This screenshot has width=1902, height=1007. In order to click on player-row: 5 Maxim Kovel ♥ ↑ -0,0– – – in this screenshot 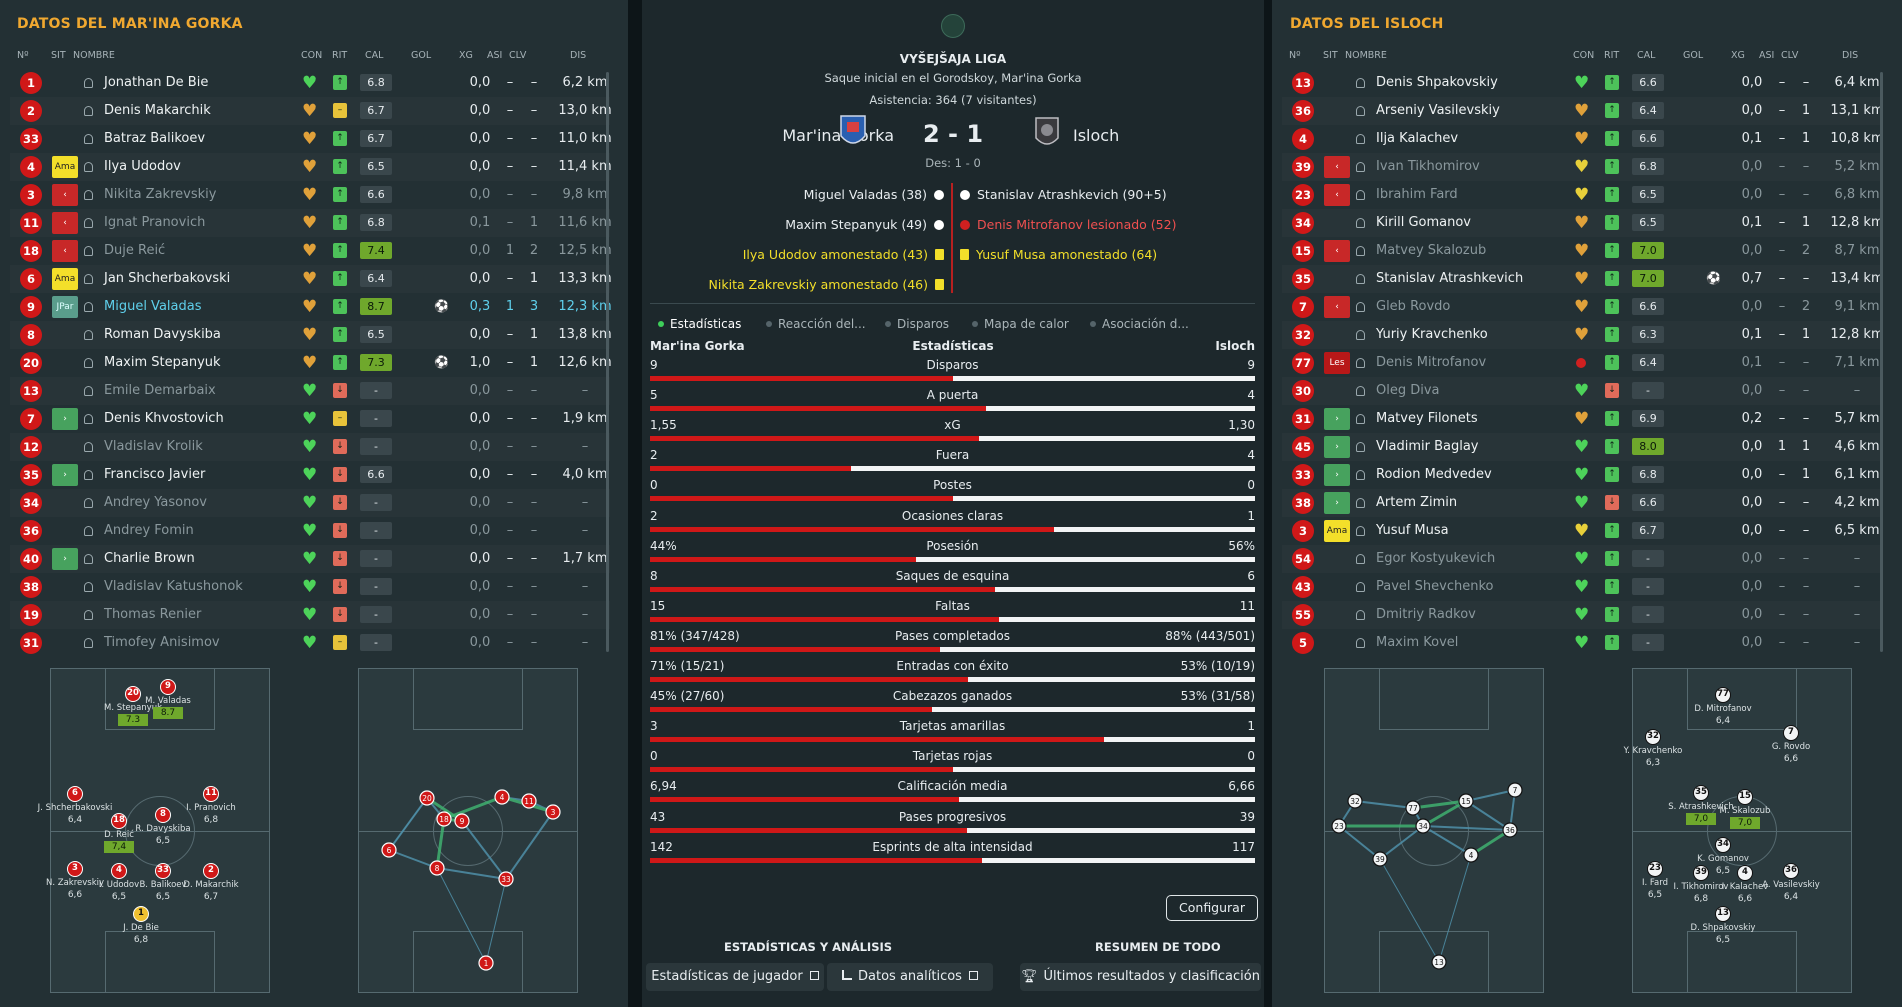, I will do `click(1582, 643)`.